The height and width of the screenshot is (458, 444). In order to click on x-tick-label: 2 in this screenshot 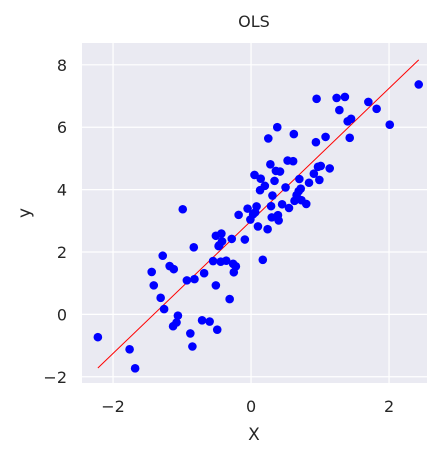, I will do `click(389, 406)`.